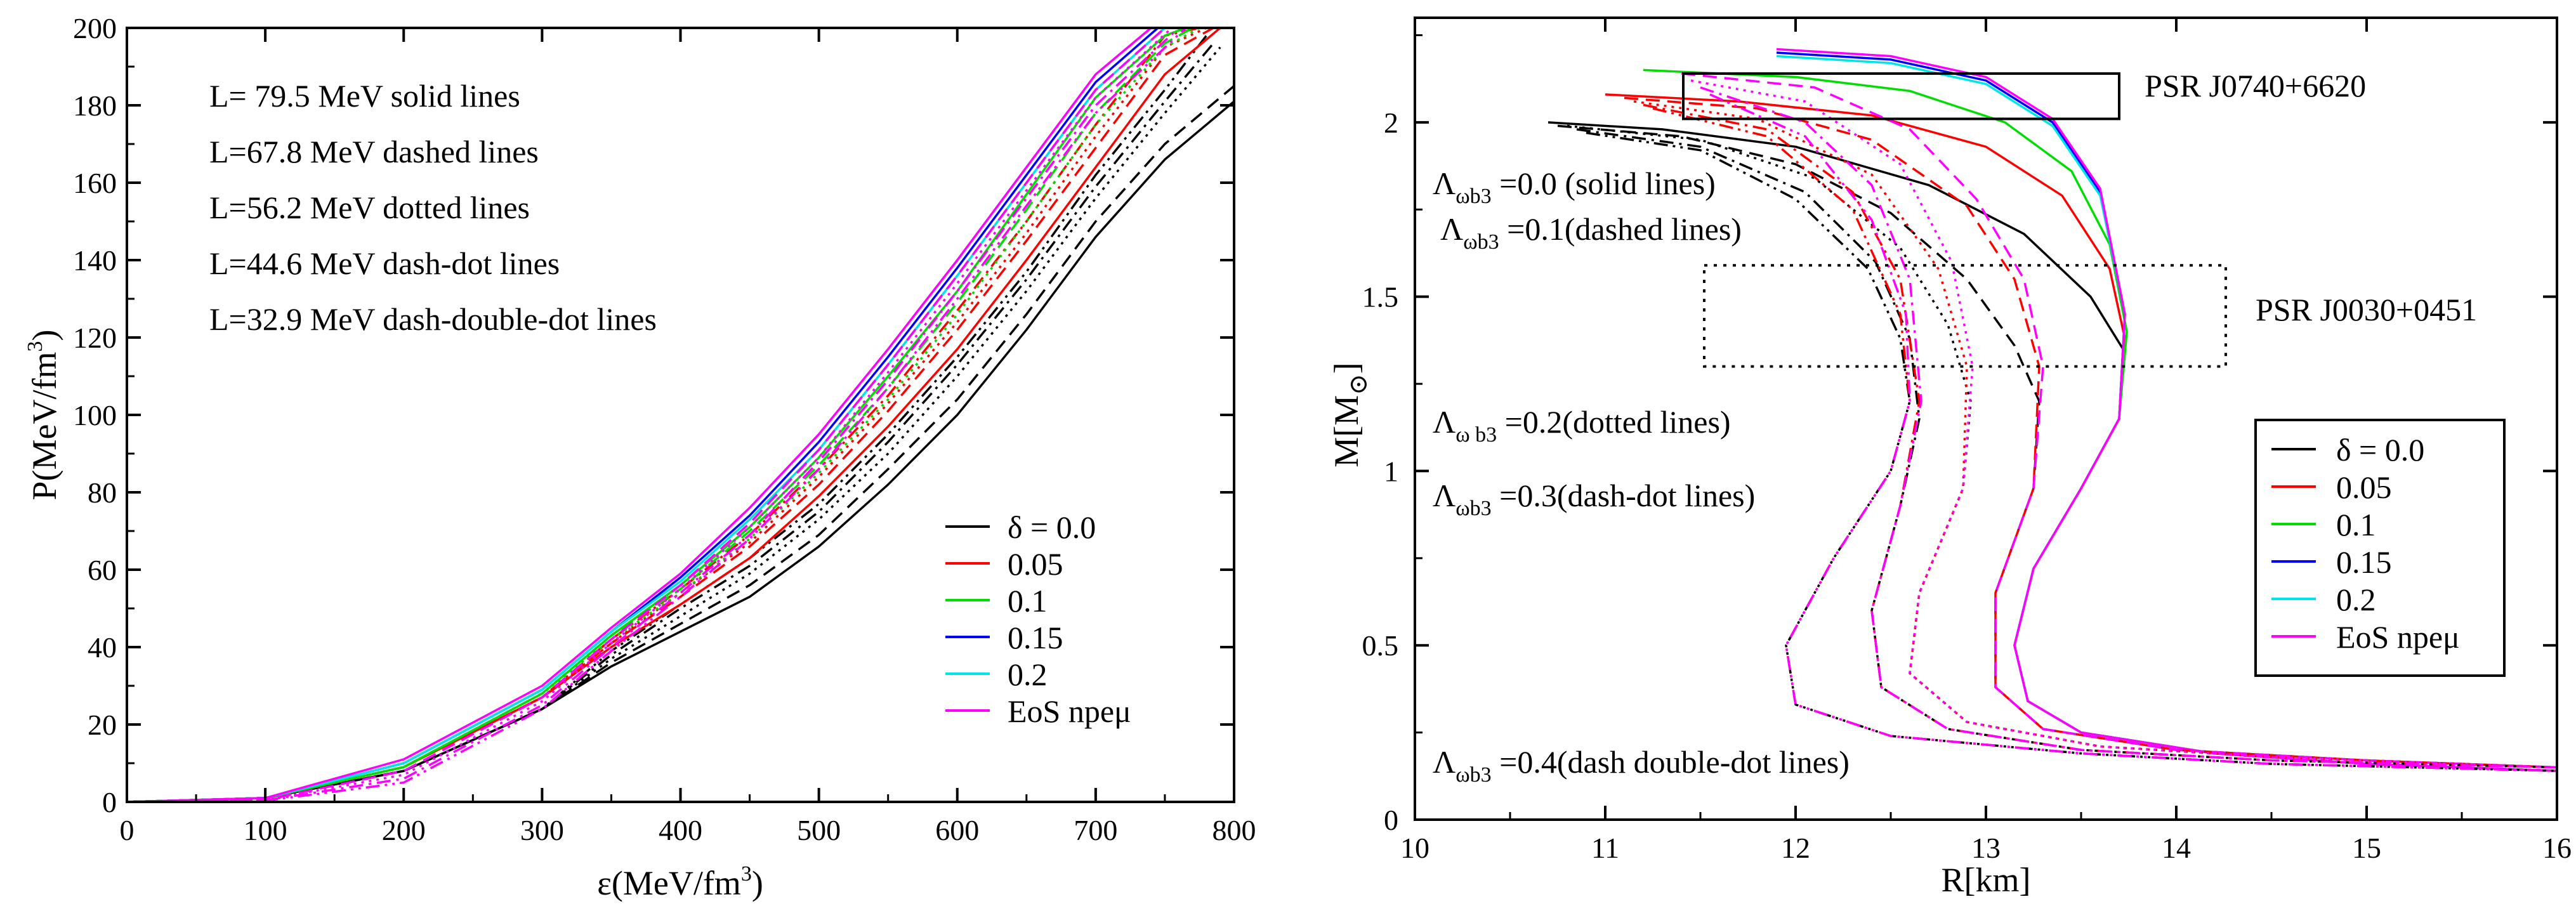 The height and width of the screenshot is (918, 2576). Describe the element at coordinates (95, 260) in the screenshot. I see `eos-y-tick-label: 140` at that location.